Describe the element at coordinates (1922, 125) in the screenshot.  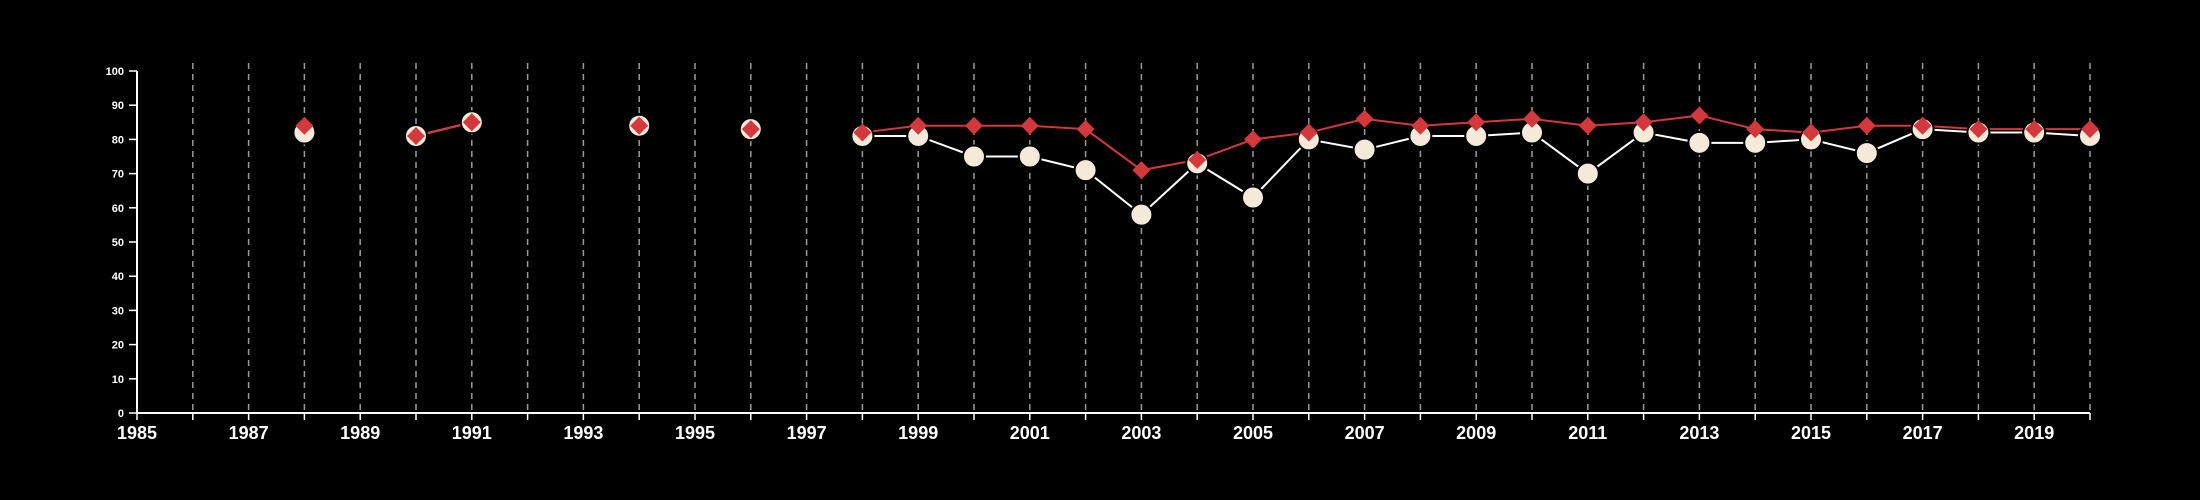
I see `diamond-point-2017` at that location.